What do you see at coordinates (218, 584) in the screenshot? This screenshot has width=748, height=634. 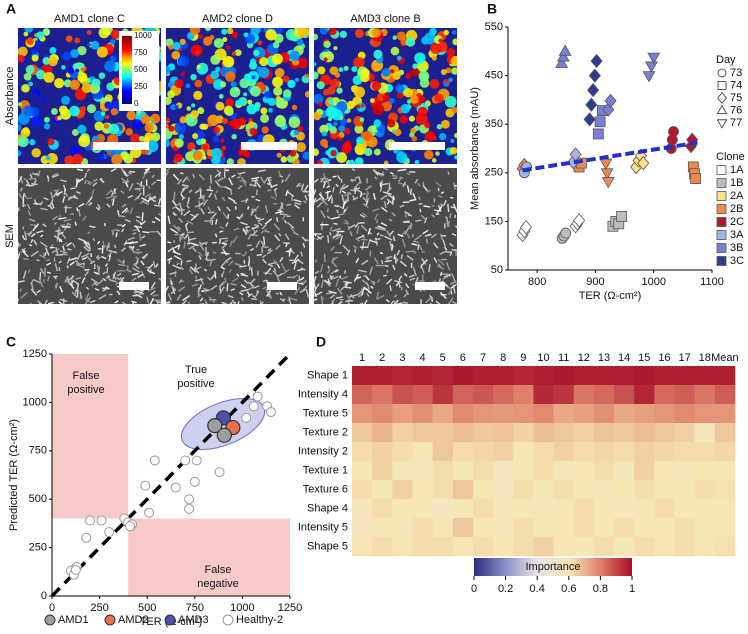 I see `annotation: negative` at bounding box center [218, 584].